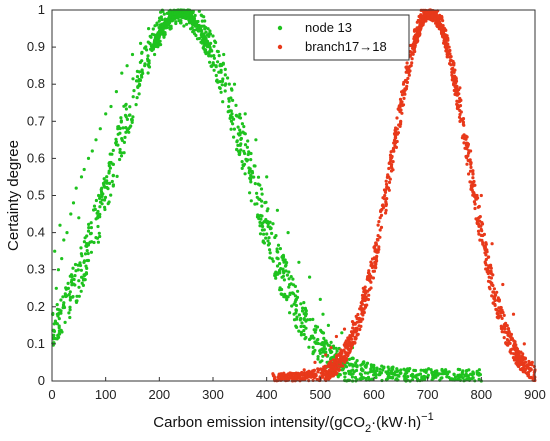 Image resolution: width=550 pixels, height=441 pixels. Describe the element at coordinates (36, 195) in the screenshot. I see `y-tick-label: 0.5` at that location.